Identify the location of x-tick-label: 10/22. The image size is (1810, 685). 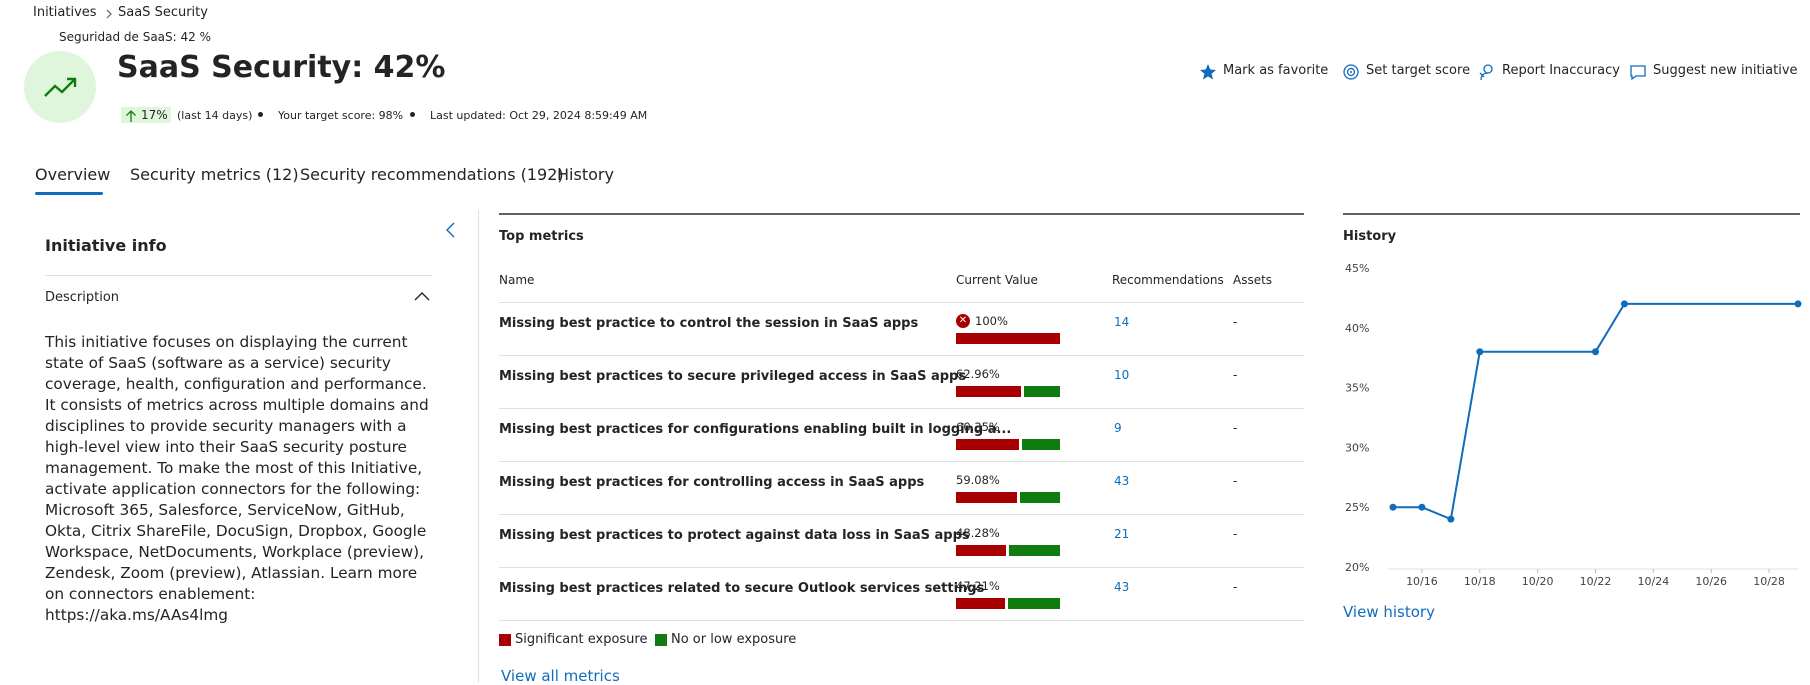
(1596, 581).